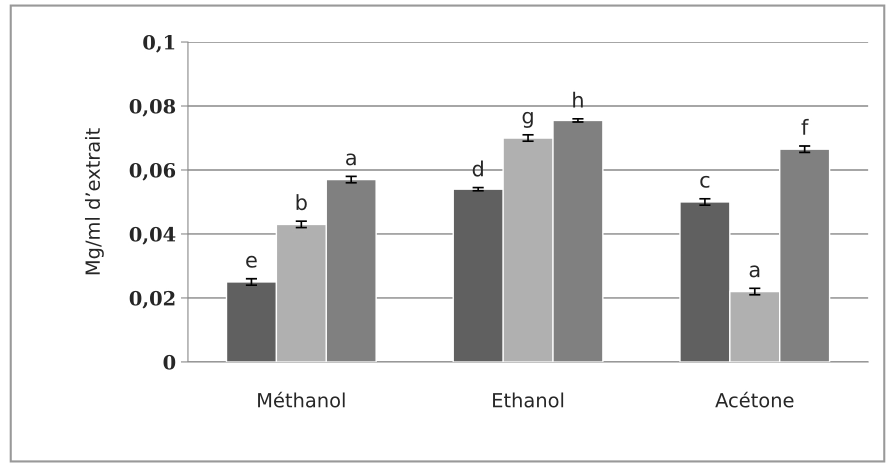 The height and width of the screenshot is (467, 895). Describe the element at coordinates (153, 171) in the screenshot. I see `y-tick-label: 0,06` at that location.